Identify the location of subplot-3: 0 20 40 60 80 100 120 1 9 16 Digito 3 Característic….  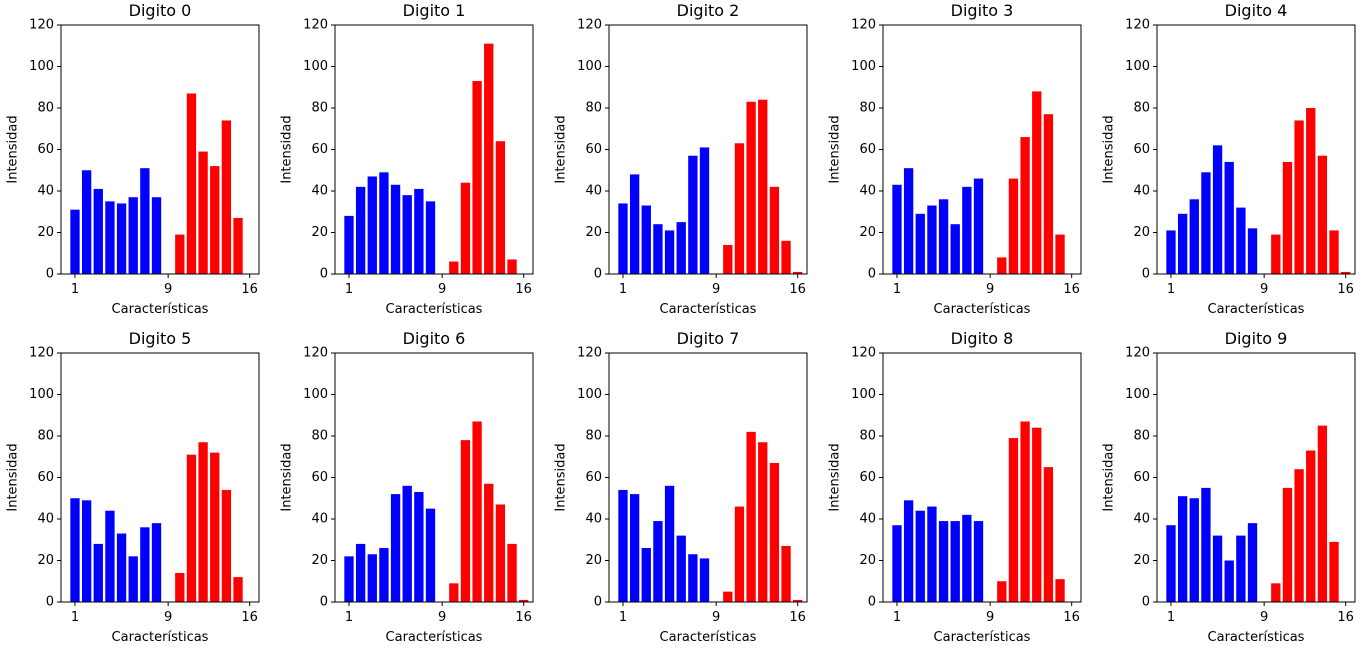
(955, 159).